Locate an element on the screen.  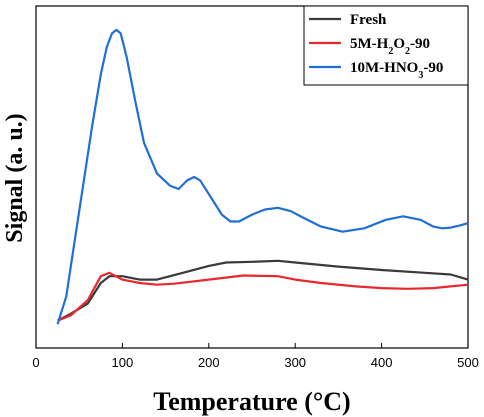
legend-label-0: Fresh is located at coordinates (368, 20).